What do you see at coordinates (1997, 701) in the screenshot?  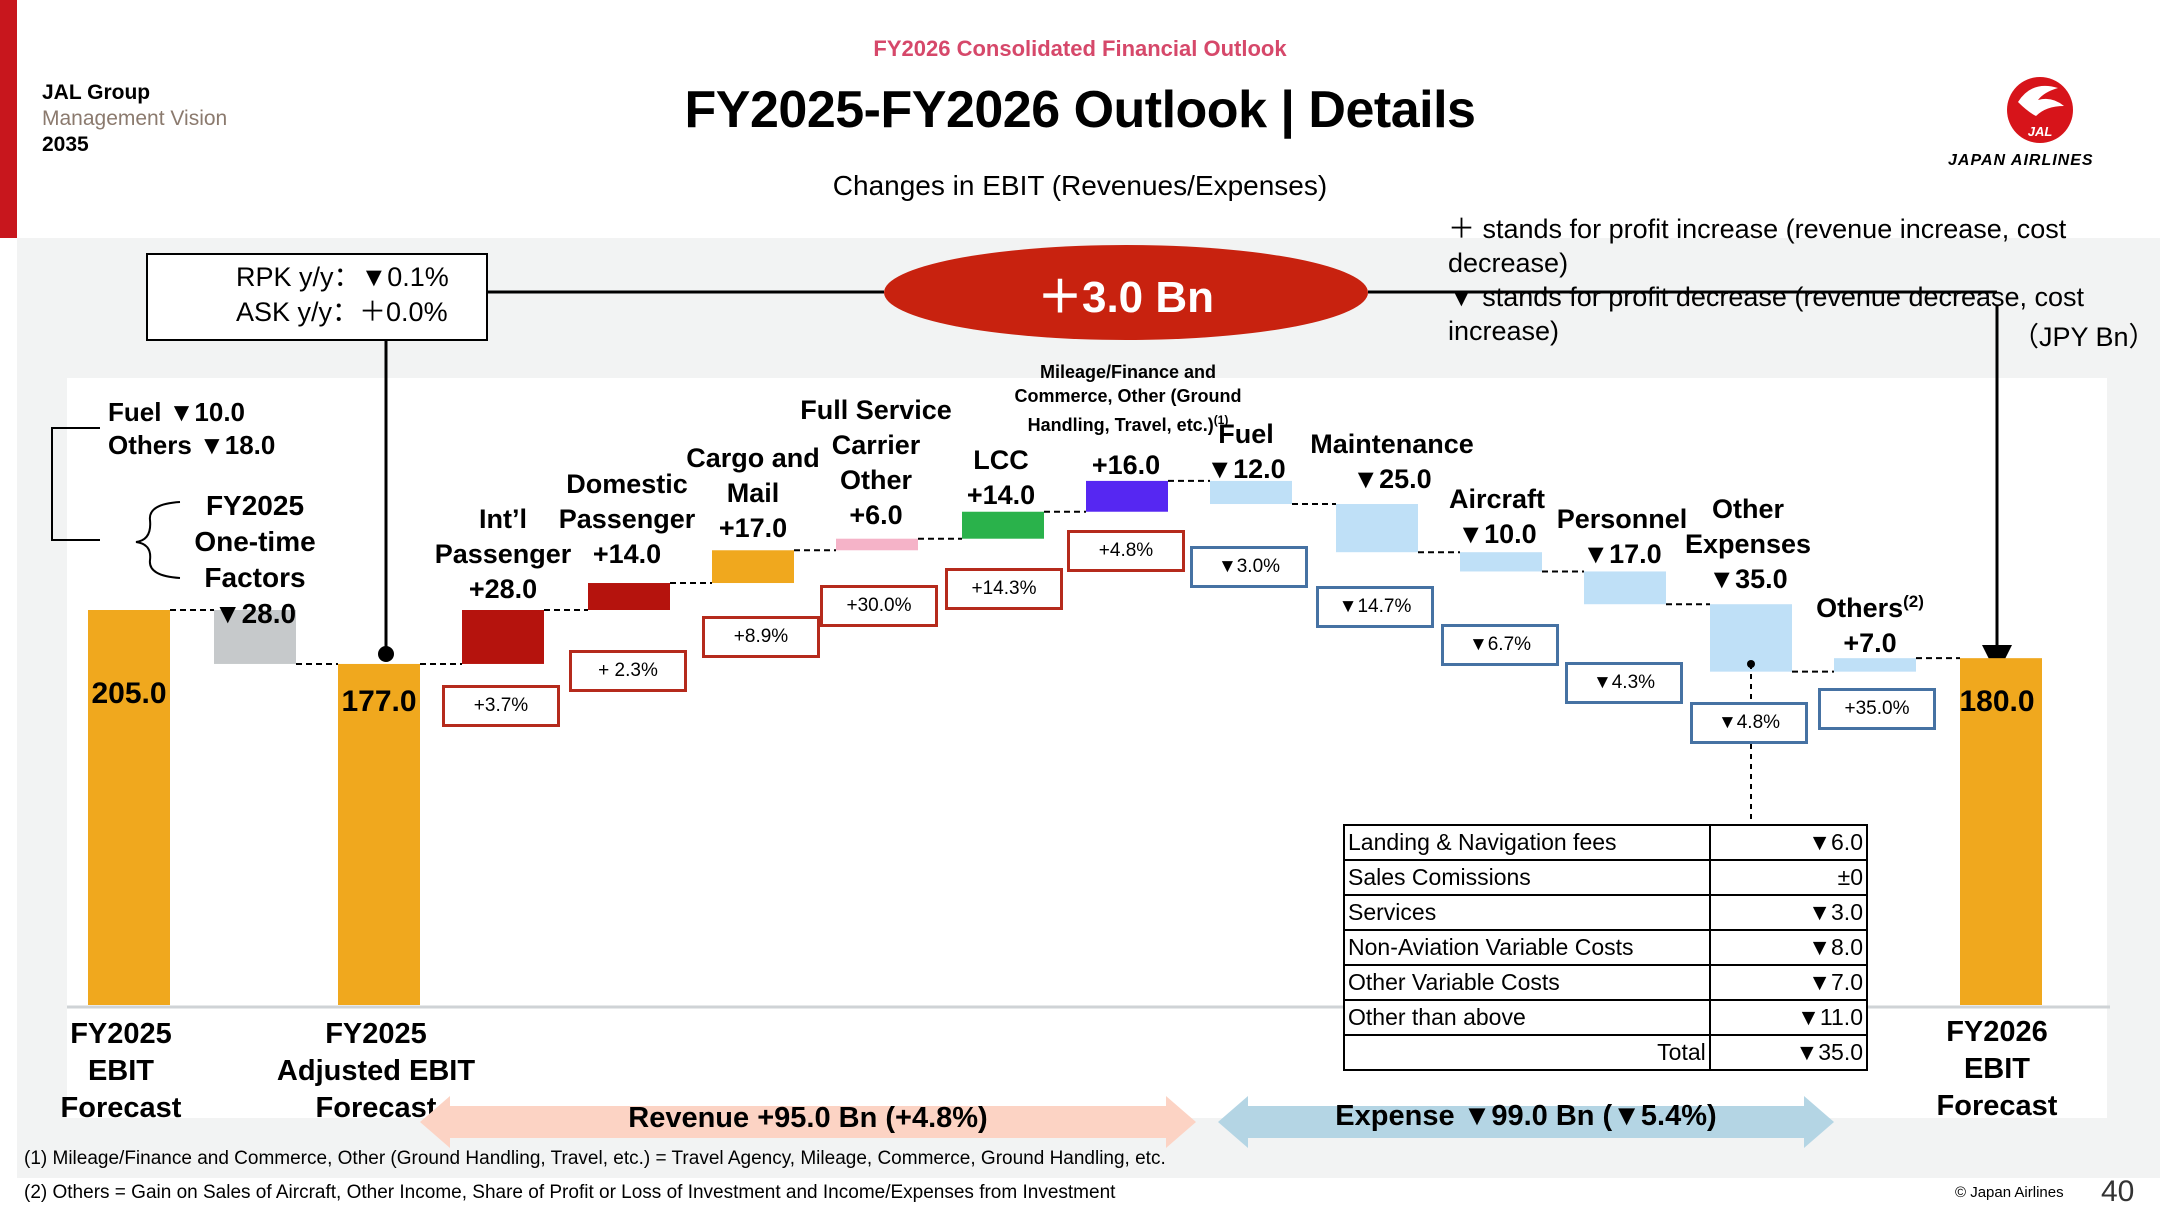 I see `fy2026-value-label: 180.0` at bounding box center [1997, 701].